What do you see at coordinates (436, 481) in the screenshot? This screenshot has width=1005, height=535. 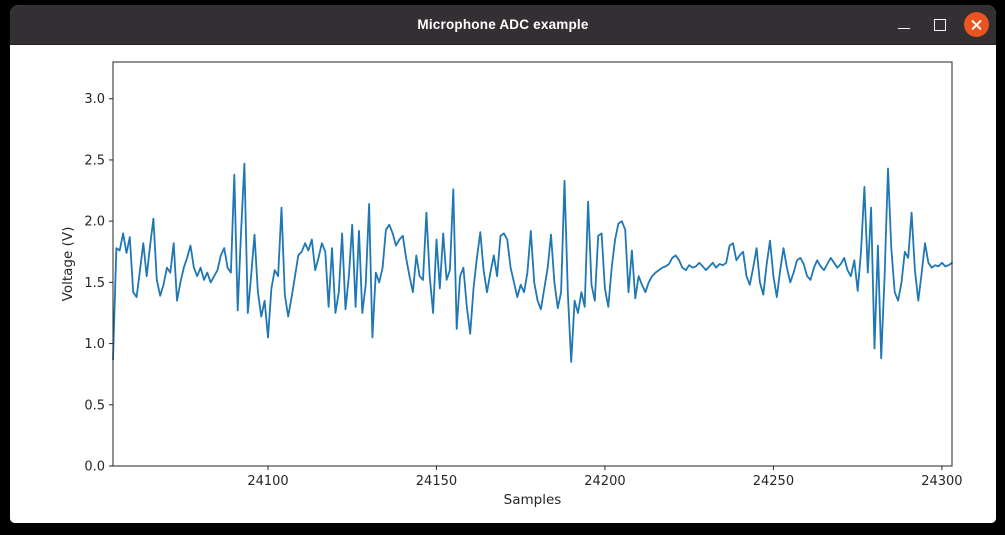 I see `x-tick-label: 24150` at bounding box center [436, 481].